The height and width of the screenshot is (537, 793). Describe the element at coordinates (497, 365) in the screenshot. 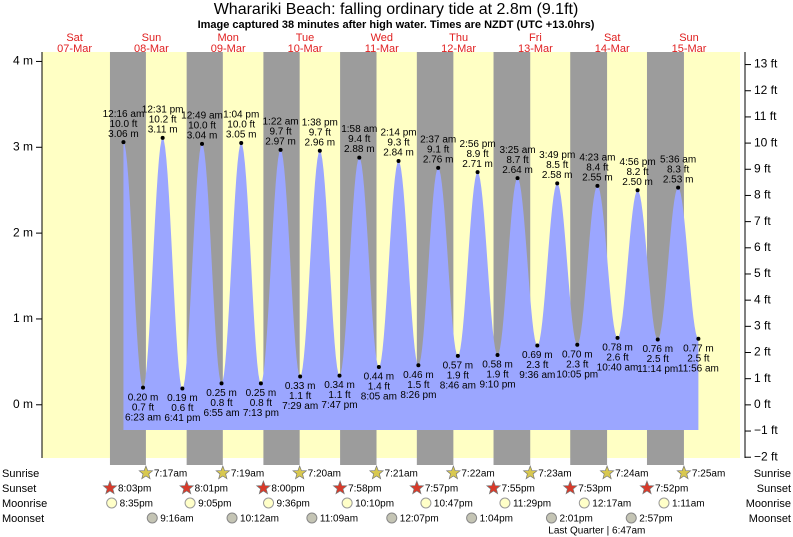

I see `tide-label: 0.58 m` at that location.